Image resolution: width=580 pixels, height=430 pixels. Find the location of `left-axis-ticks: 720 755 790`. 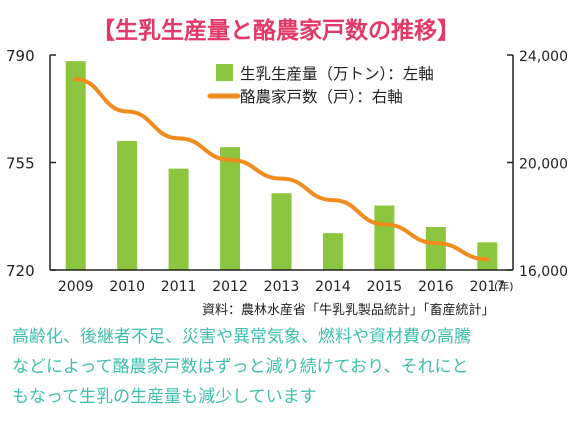

left-axis-ticks: 720 755 790 is located at coordinates (31, 163).